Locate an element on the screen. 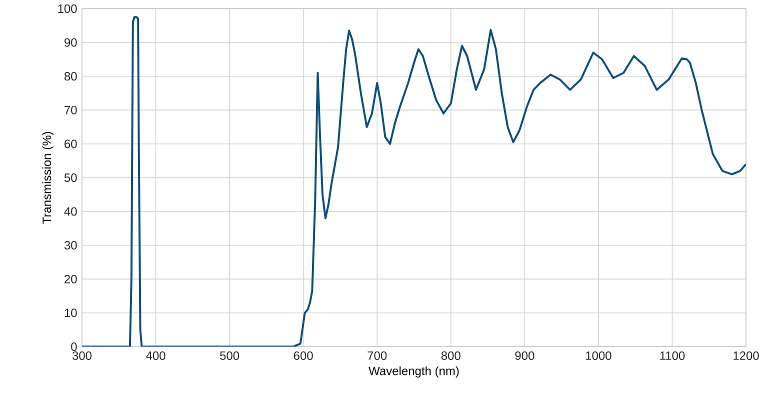 The image size is (766, 398). y-tick-label: 70 is located at coordinates (70, 110).